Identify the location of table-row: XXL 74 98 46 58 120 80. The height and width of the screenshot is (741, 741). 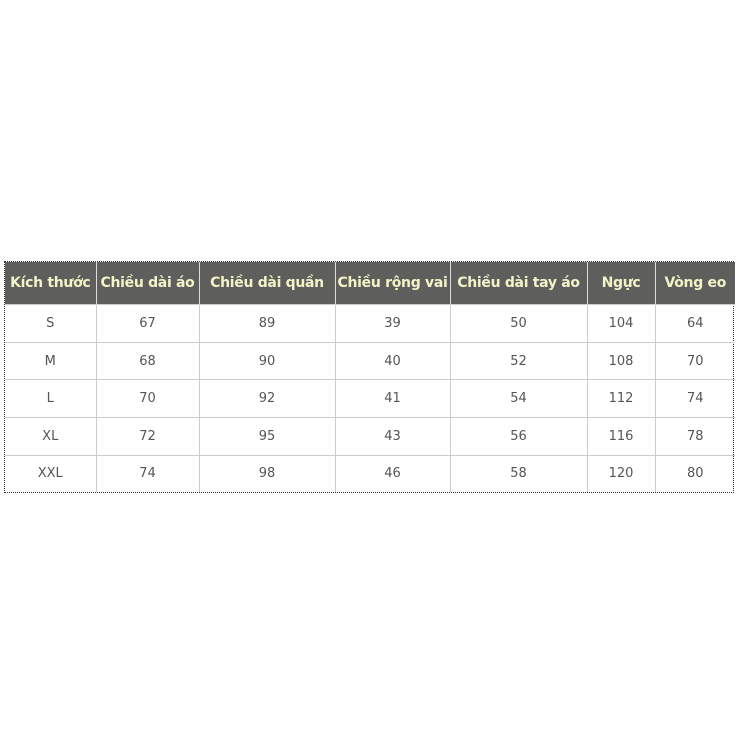
(370, 473).